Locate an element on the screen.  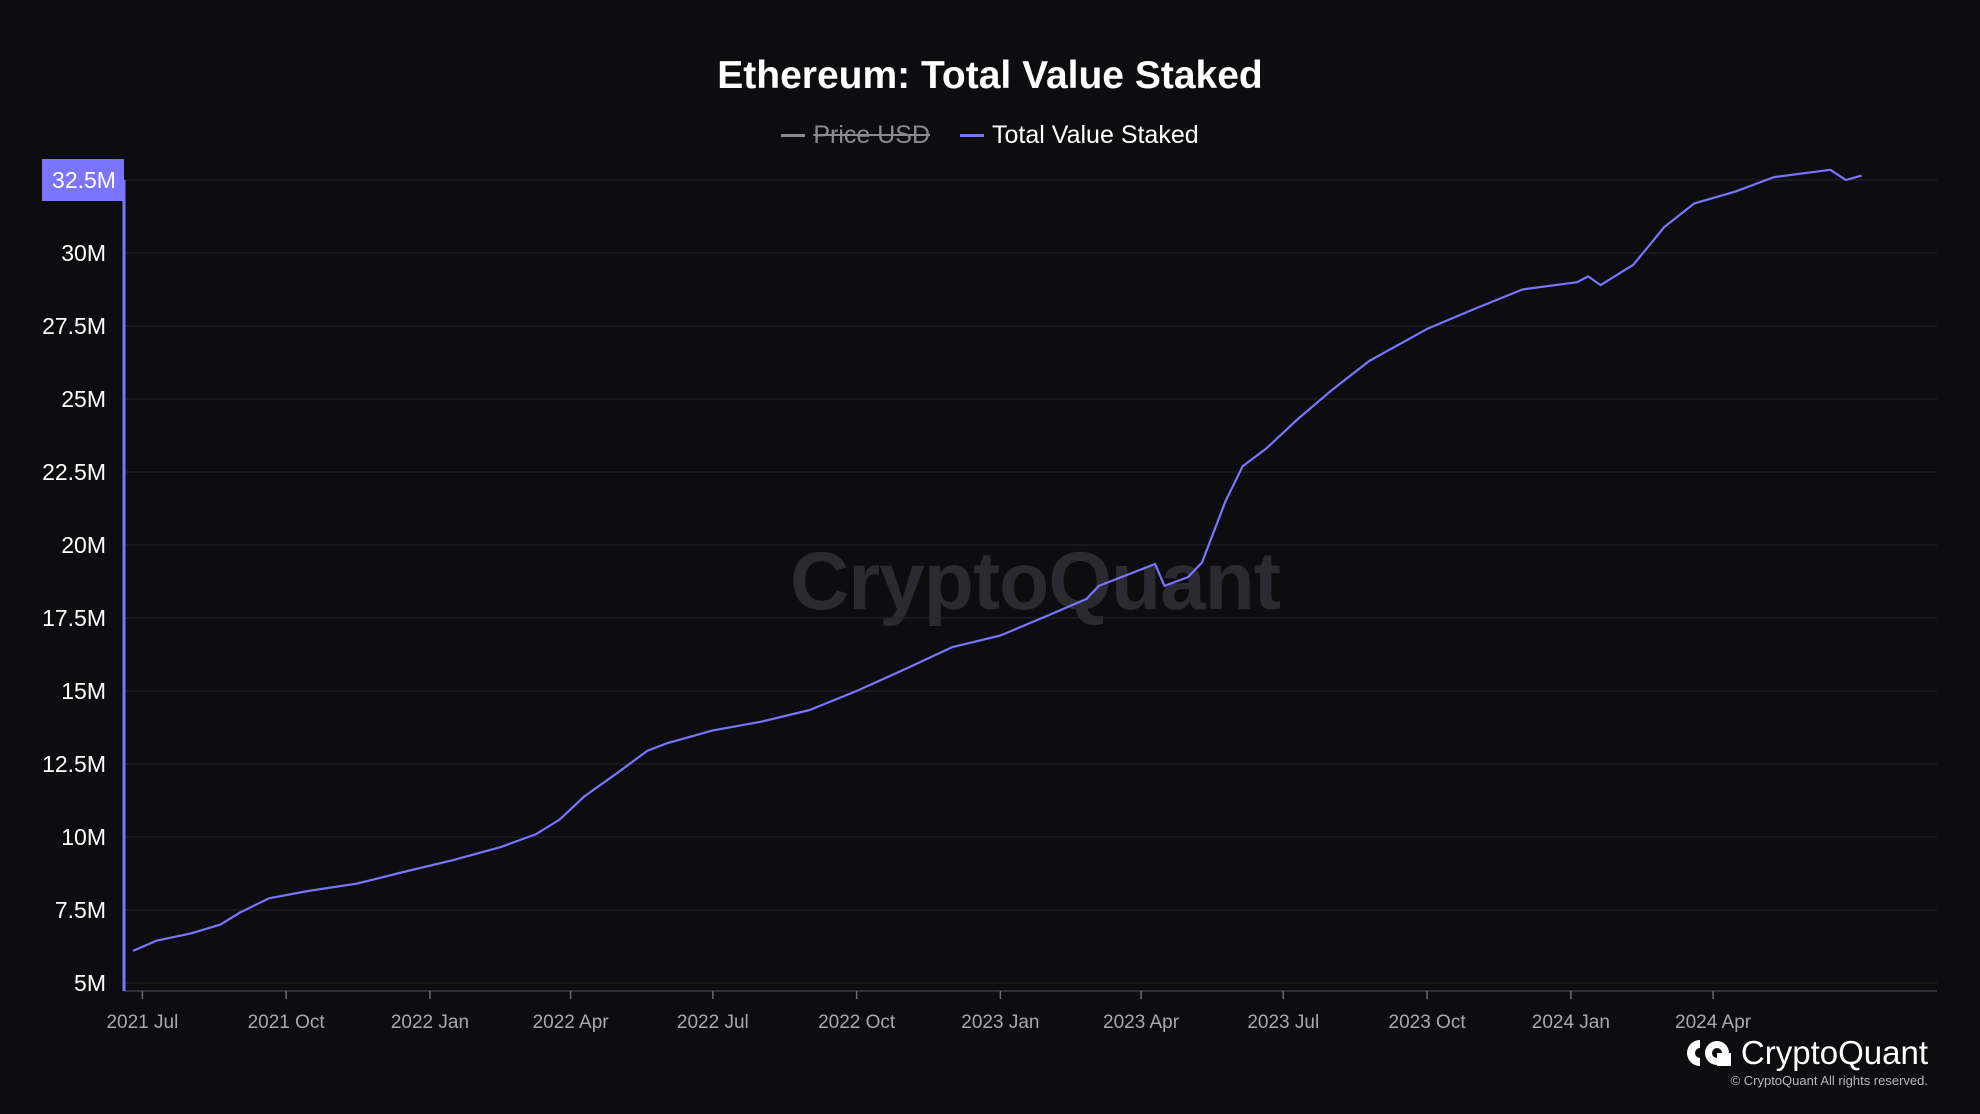
copyright-text: © CryptoQuant All rights reserved. is located at coordinates (1829, 1080).